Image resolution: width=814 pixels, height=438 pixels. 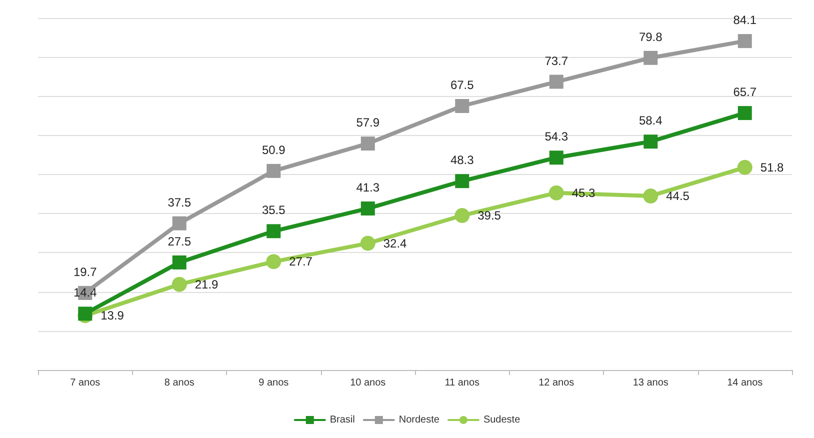 I want to click on legend-label: Sudeste, so click(x=502, y=420).